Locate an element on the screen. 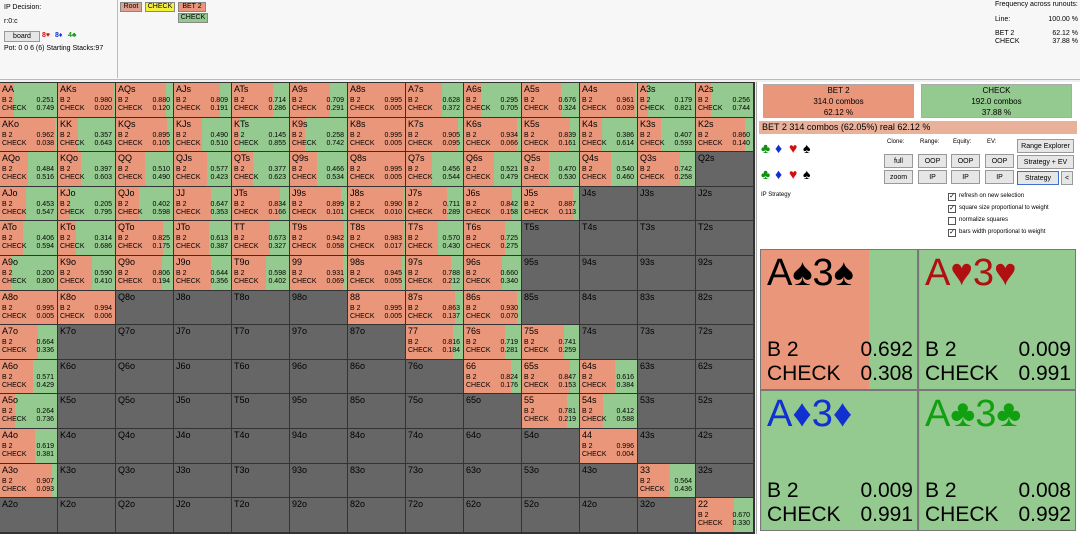 Image resolution: width=1080 pixels, height=534 pixels. hand-cell: B 2 0.809 CHECK 0.191 AJs is located at coordinates (202, 100).